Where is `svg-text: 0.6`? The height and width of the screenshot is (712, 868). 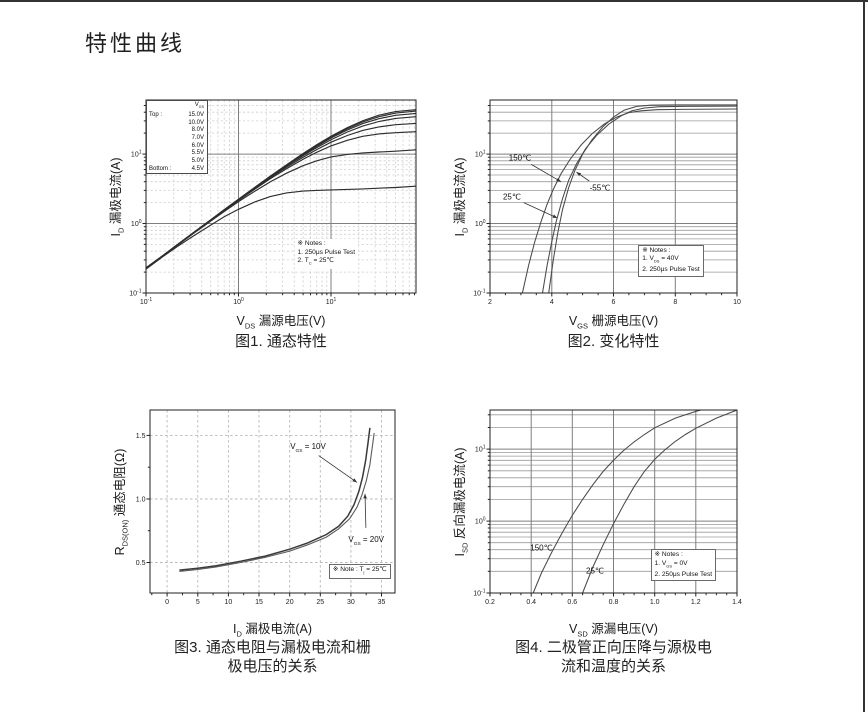 svg-text: 0.6 is located at coordinates (572, 602).